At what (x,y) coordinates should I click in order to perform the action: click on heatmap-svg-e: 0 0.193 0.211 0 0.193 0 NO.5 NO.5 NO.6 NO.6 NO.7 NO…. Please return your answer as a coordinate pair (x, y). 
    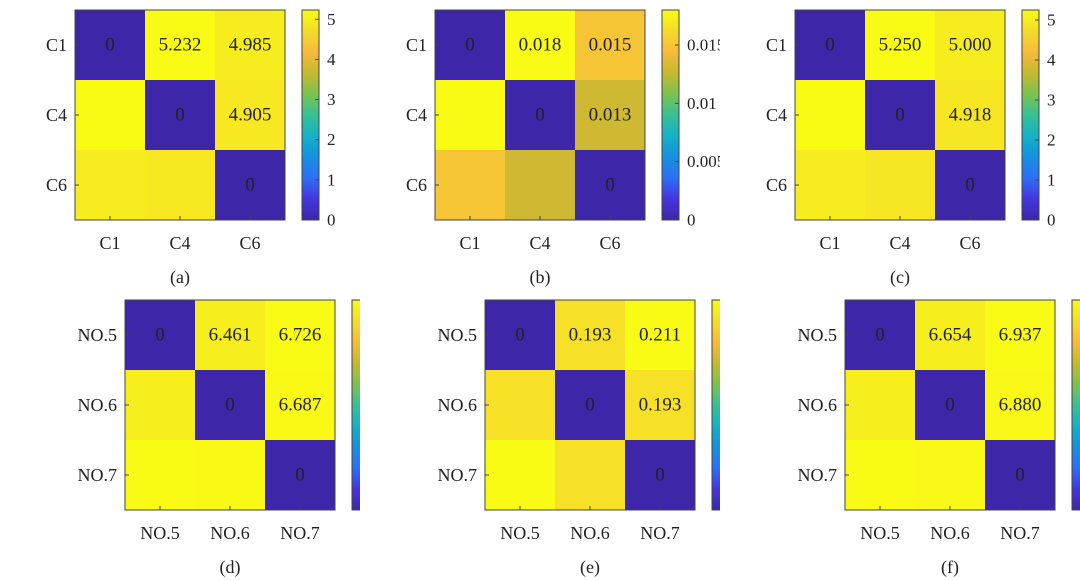
    Looking at the image, I should click on (579, 438).